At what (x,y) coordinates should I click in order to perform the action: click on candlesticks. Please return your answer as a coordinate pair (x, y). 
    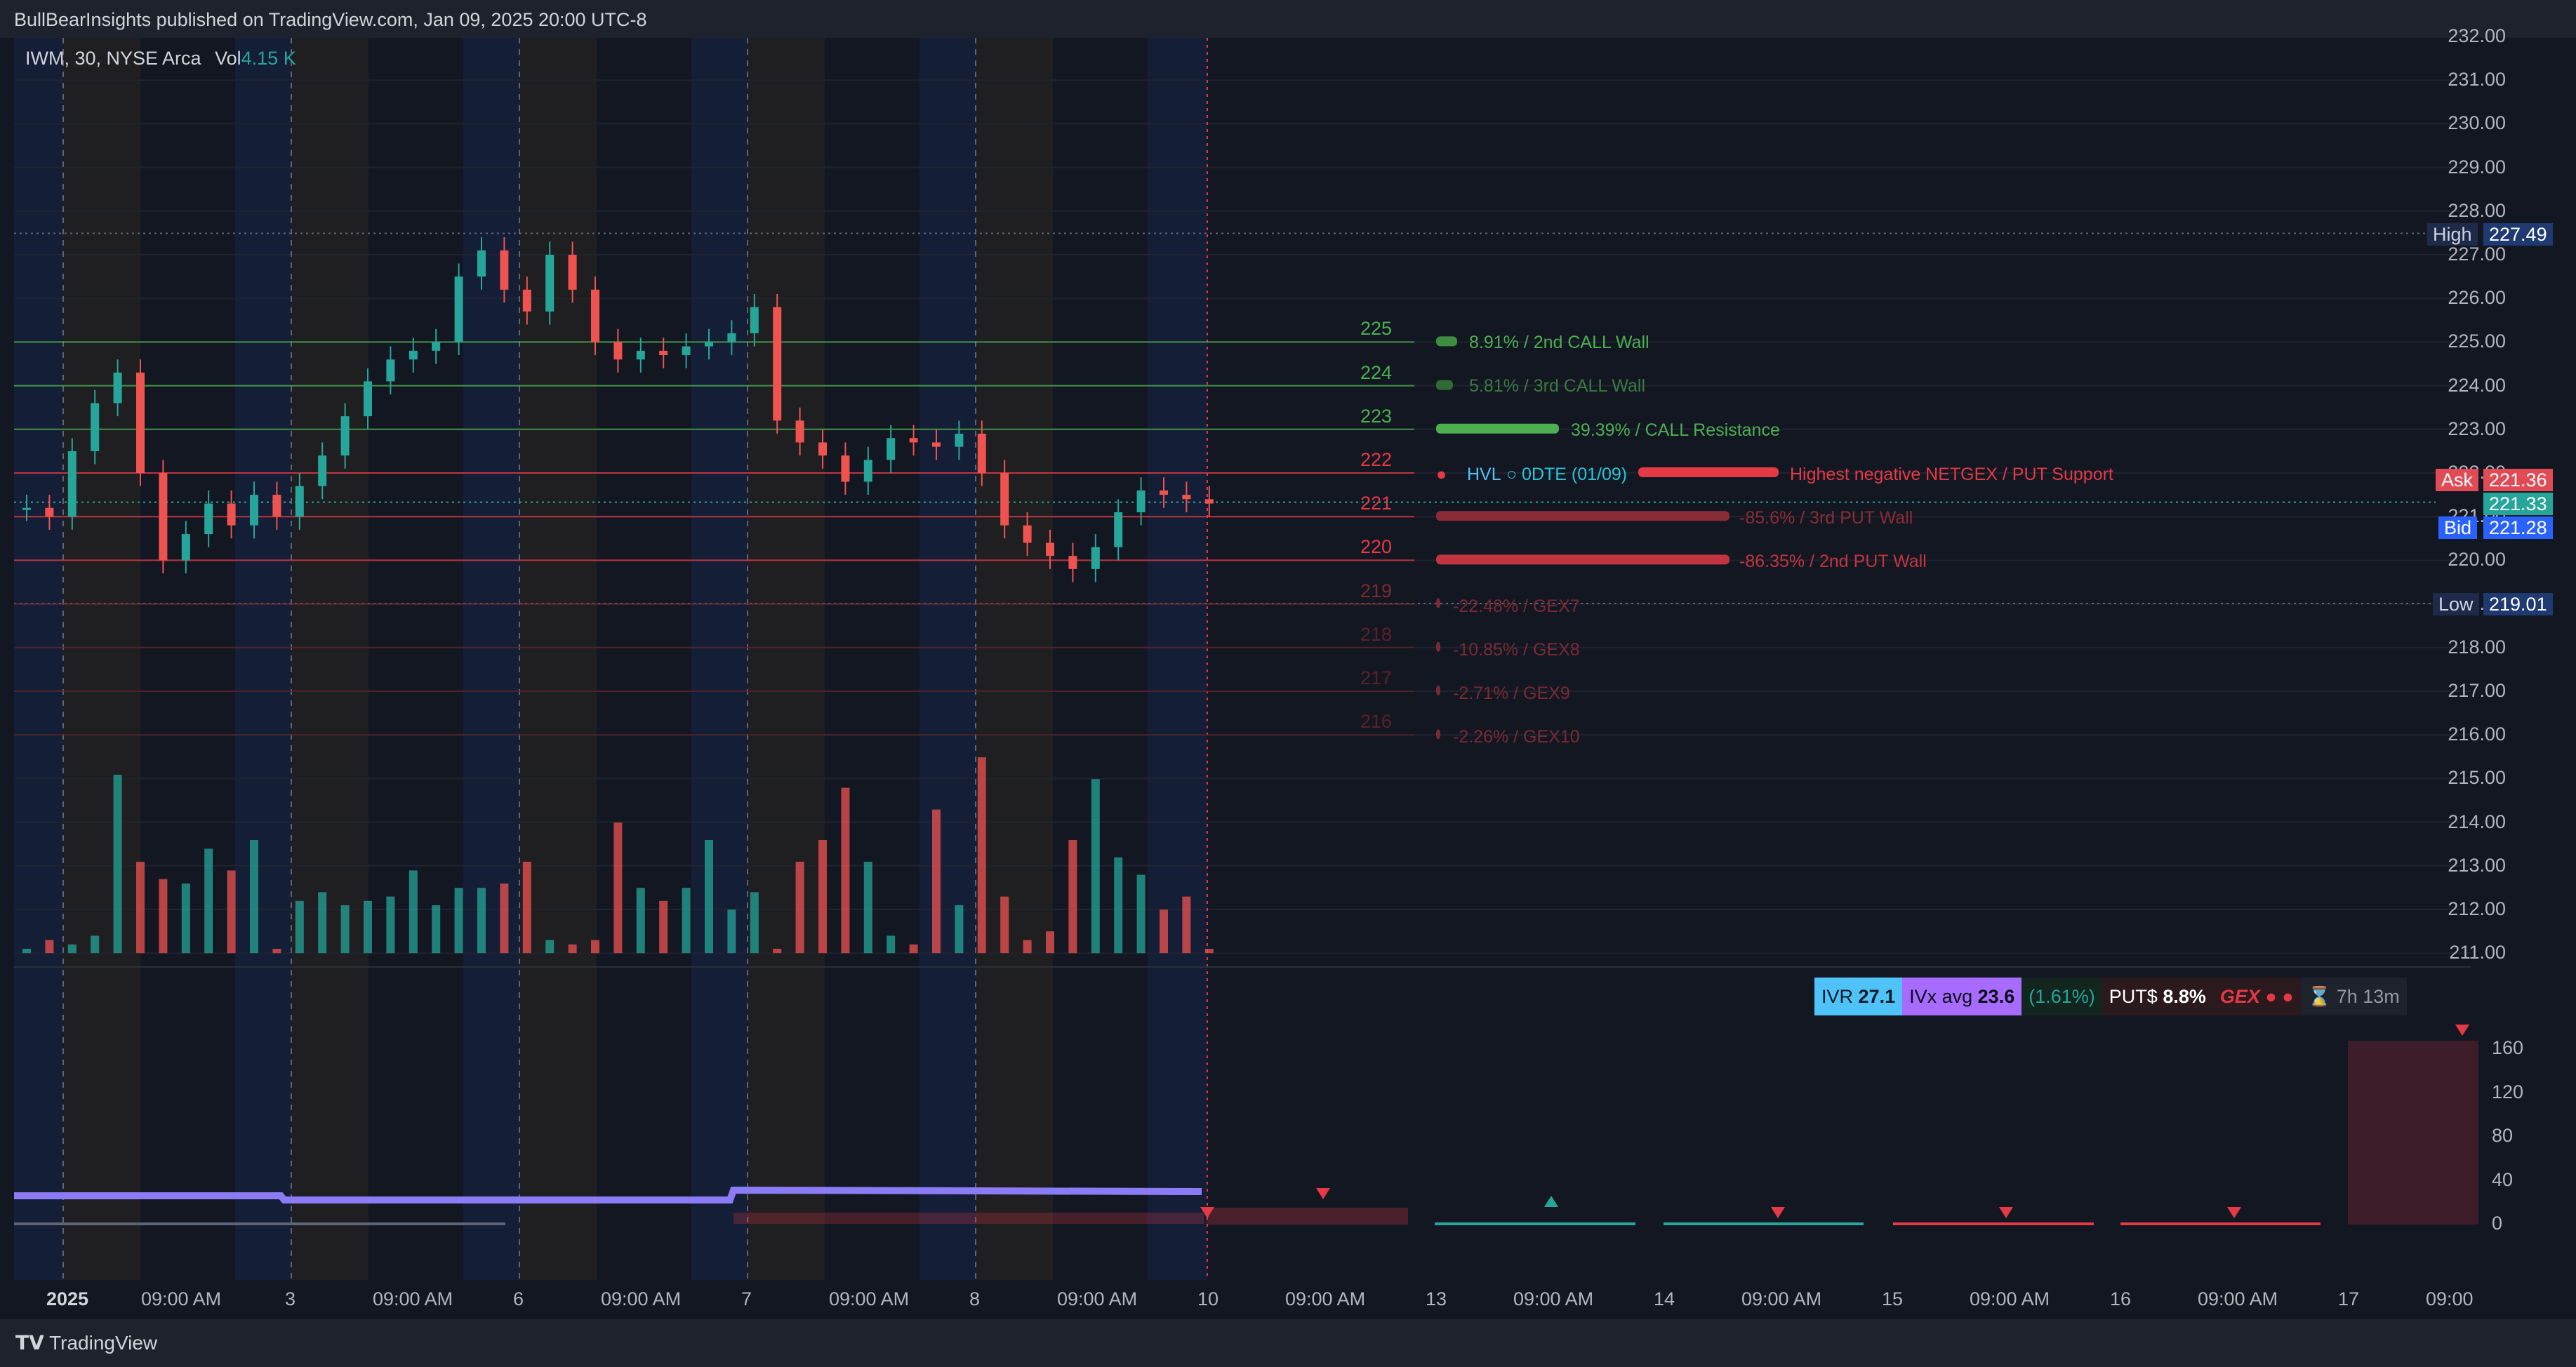
    Looking at the image, I should click on (618, 409).